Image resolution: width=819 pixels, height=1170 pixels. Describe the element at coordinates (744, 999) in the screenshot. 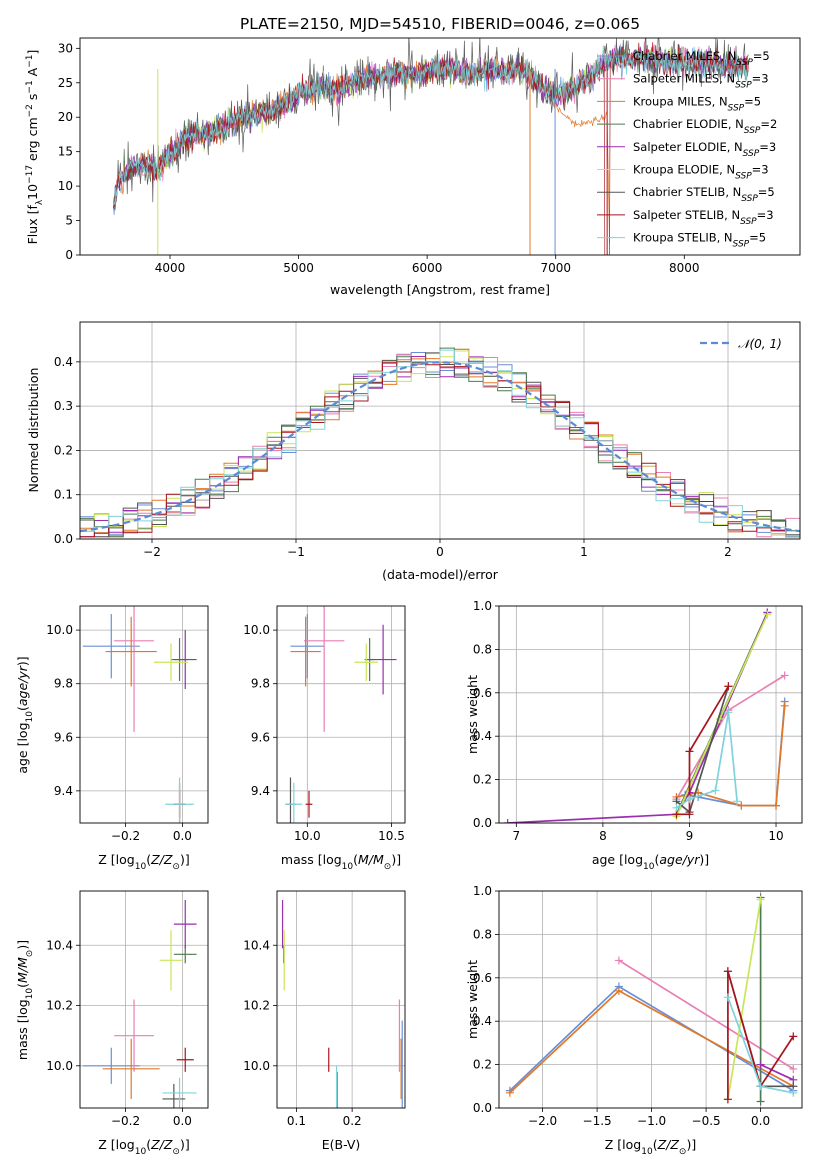

I see `weight-line-kroupa_elodie` at that location.